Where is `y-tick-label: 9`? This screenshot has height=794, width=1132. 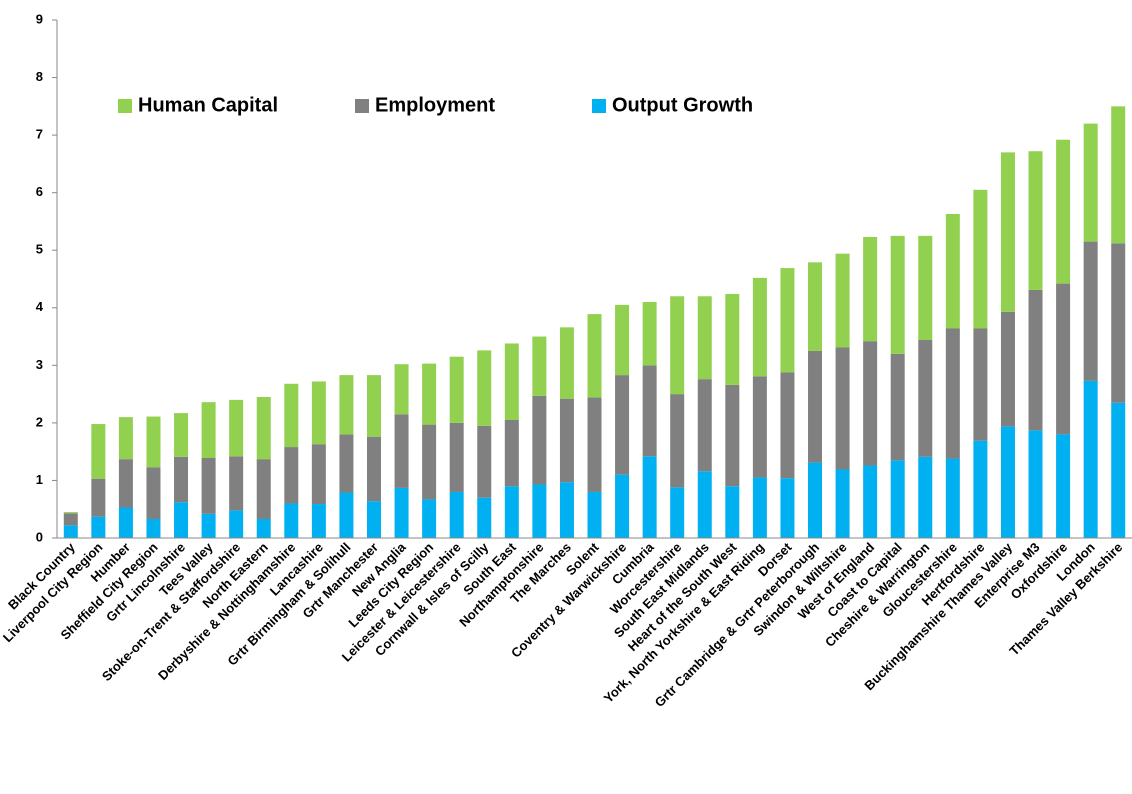
y-tick-label: 9 is located at coordinates (39, 18).